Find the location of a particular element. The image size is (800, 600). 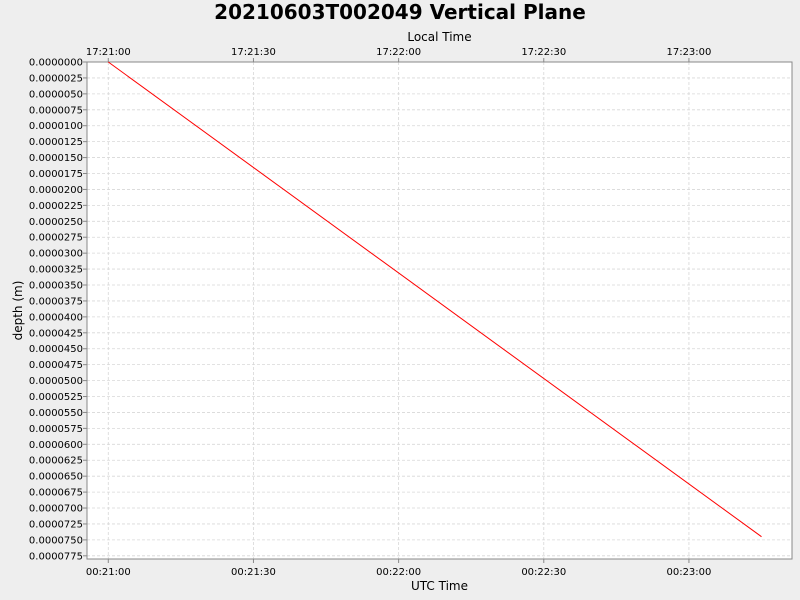

y-tick-label: 0.0000150 is located at coordinates (56, 158).